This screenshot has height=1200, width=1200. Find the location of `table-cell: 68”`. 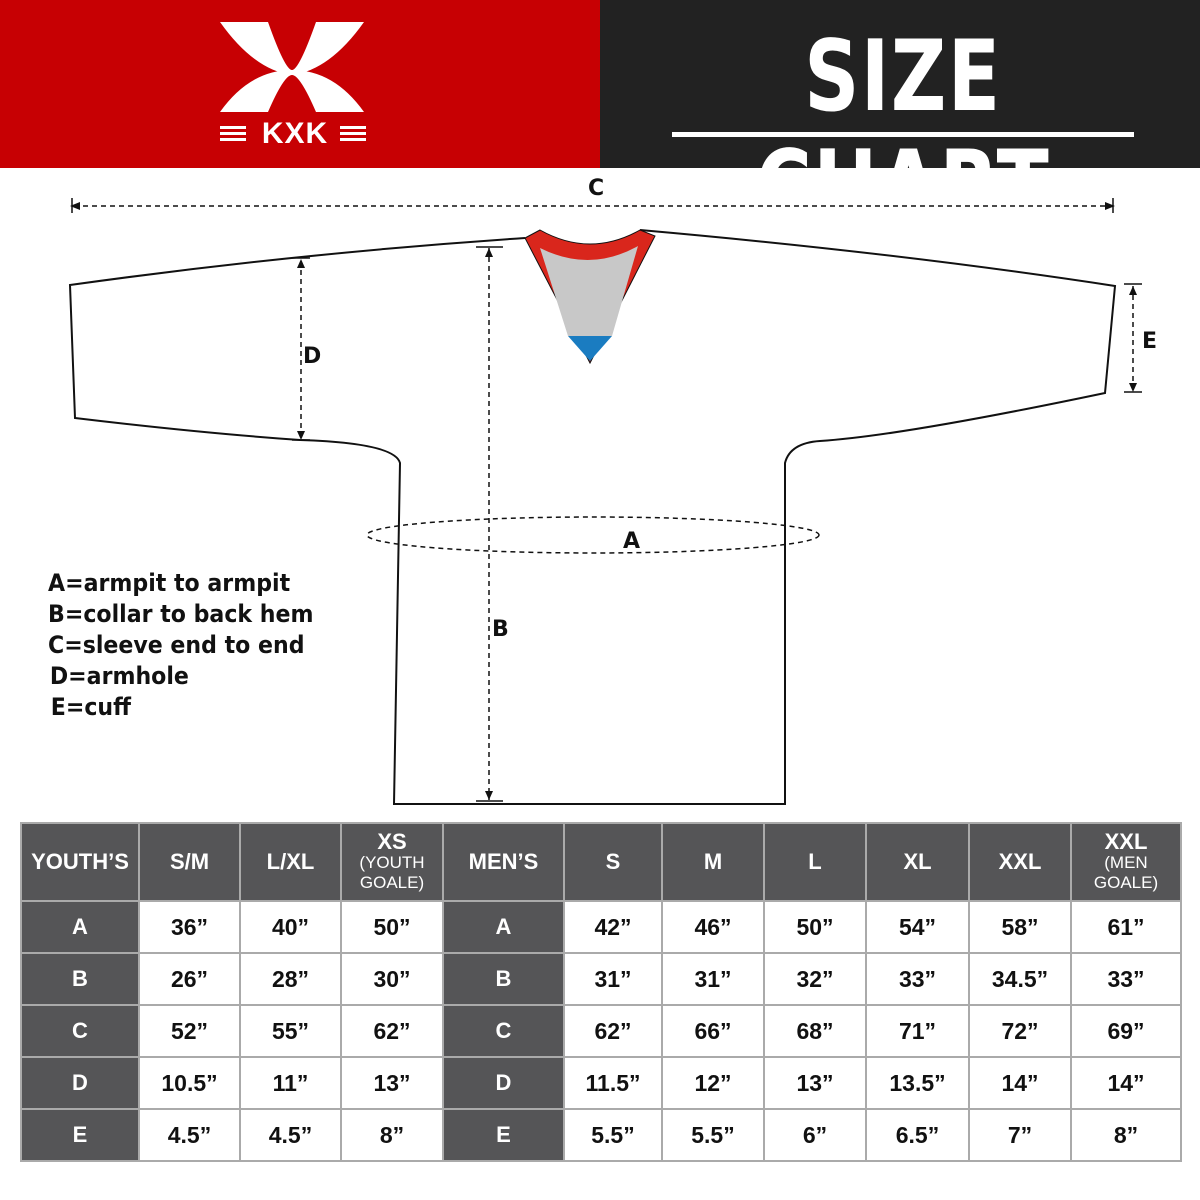

table-cell: 68” is located at coordinates (815, 1031).